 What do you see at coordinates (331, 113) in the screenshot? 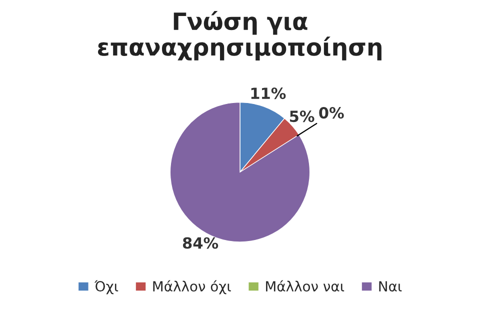
I see `text: 0%` at bounding box center [331, 113].